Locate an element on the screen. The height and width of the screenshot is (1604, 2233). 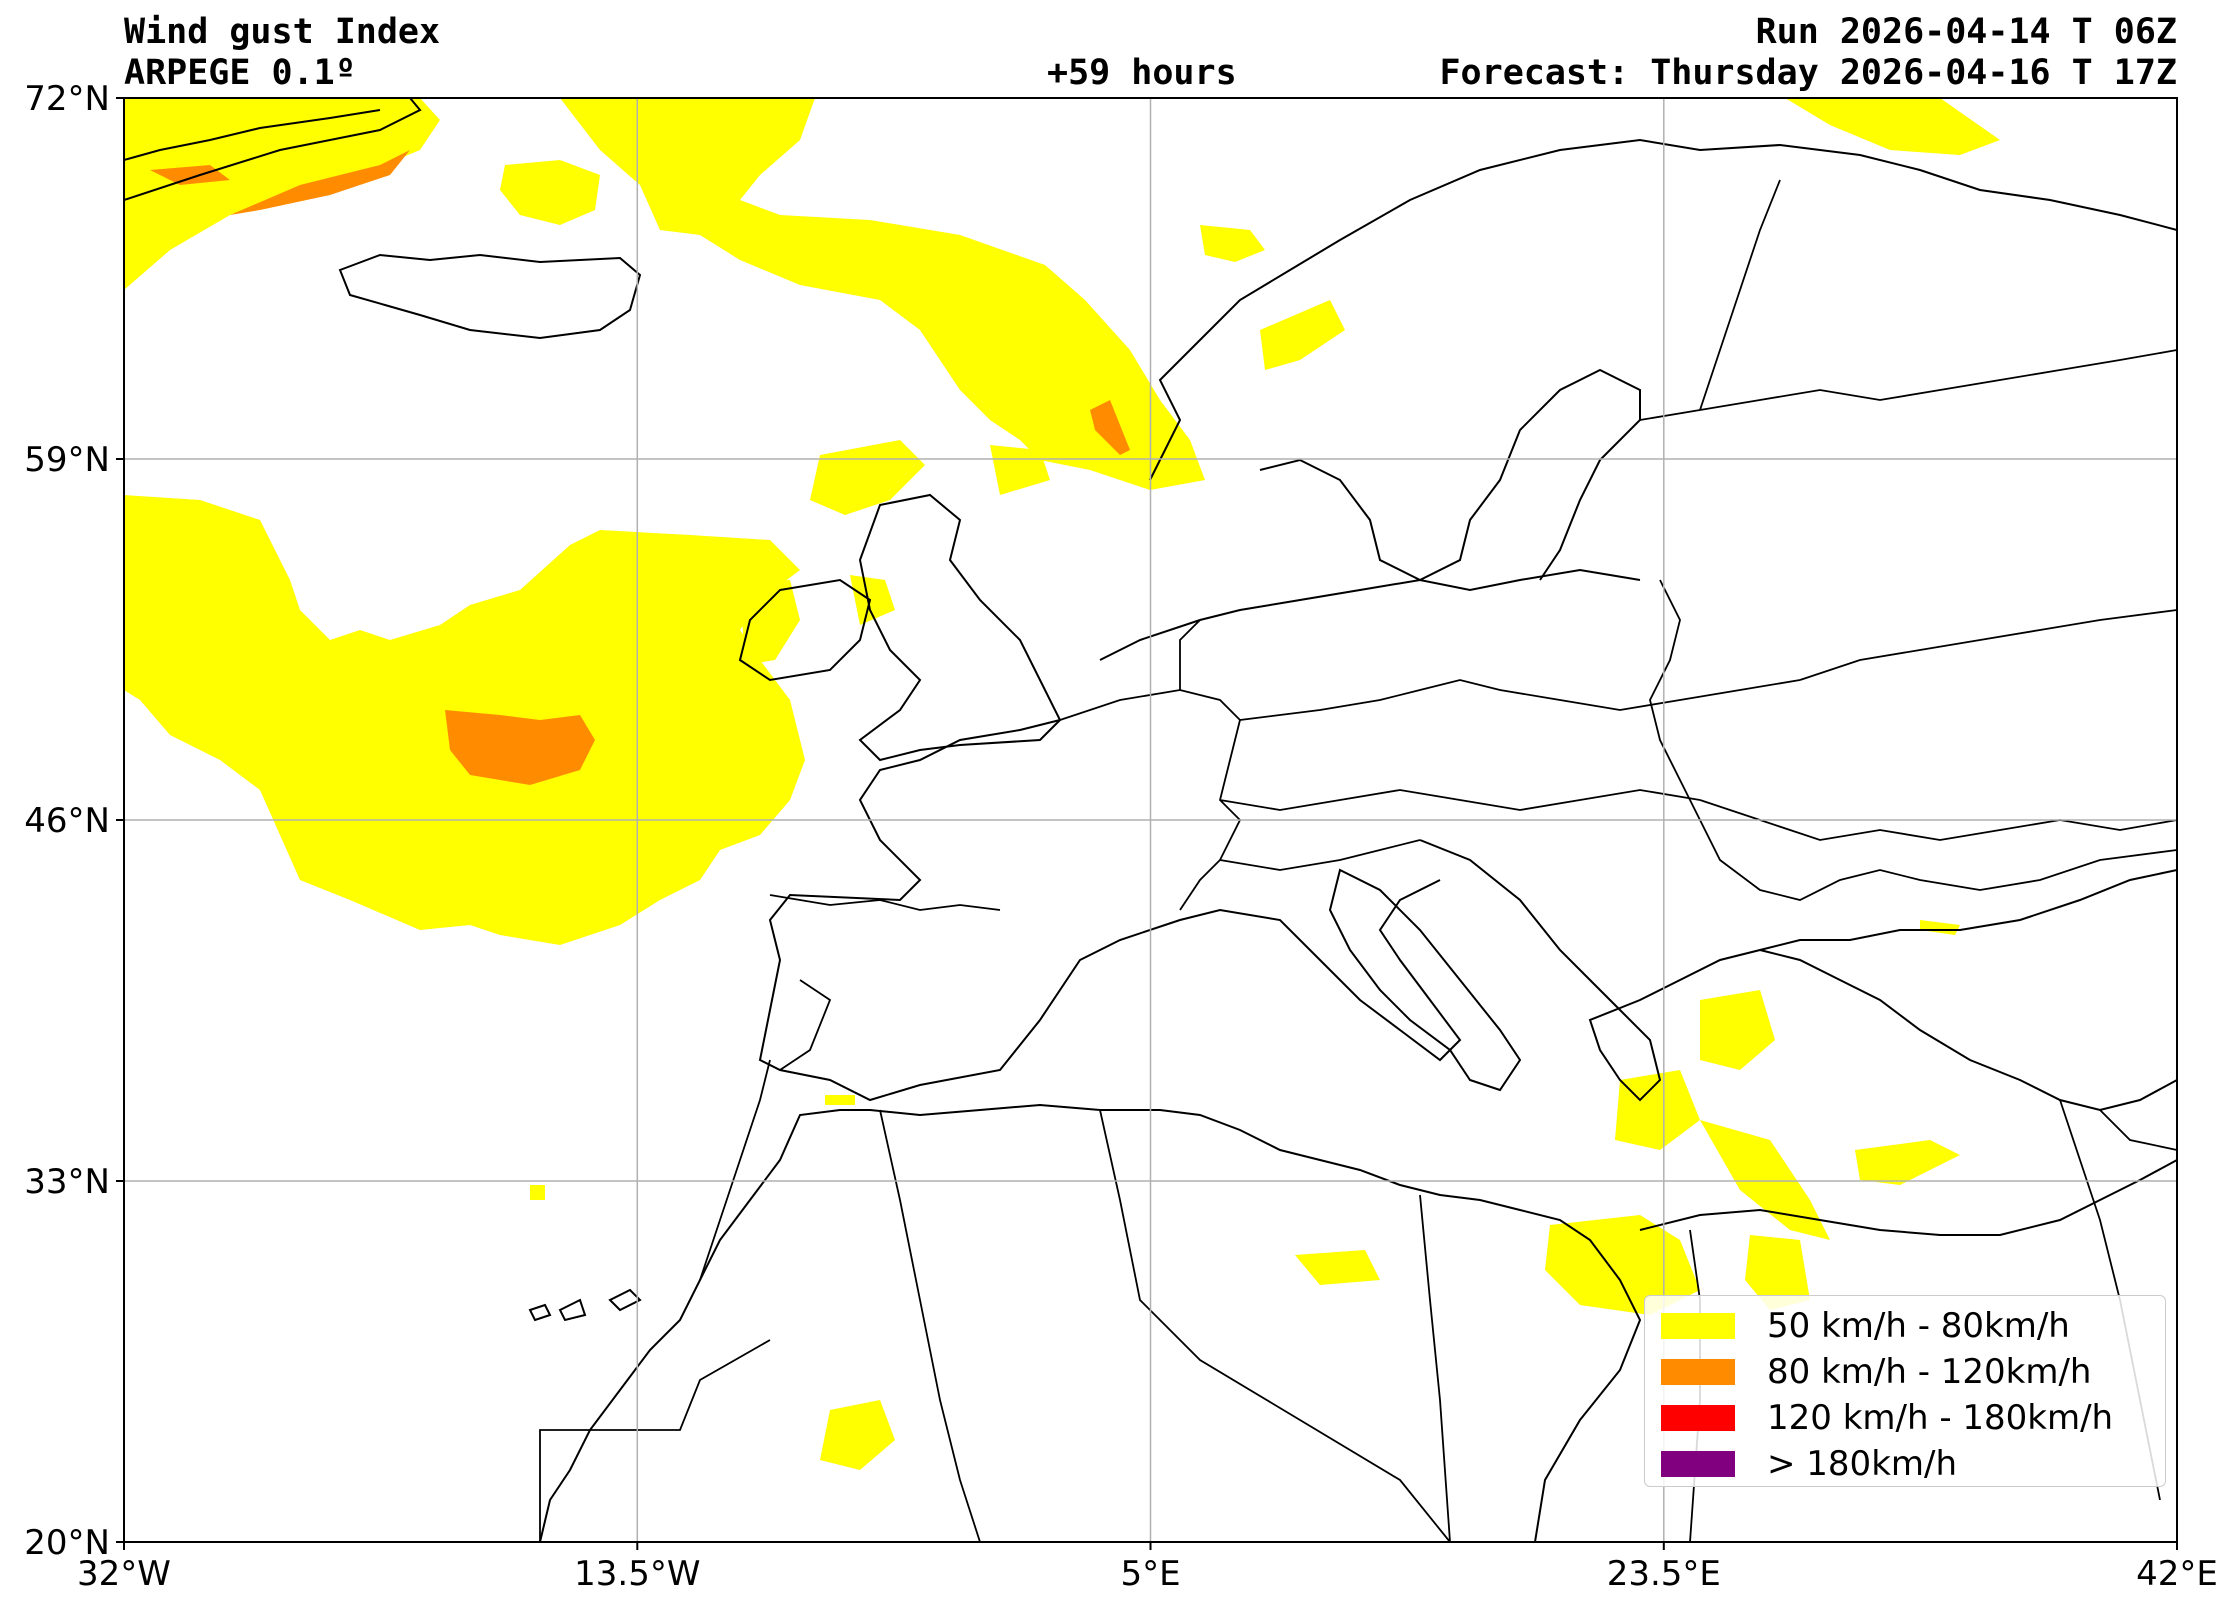
model-label: ARPEGE 0.1º is located at coordinates (240, 73).